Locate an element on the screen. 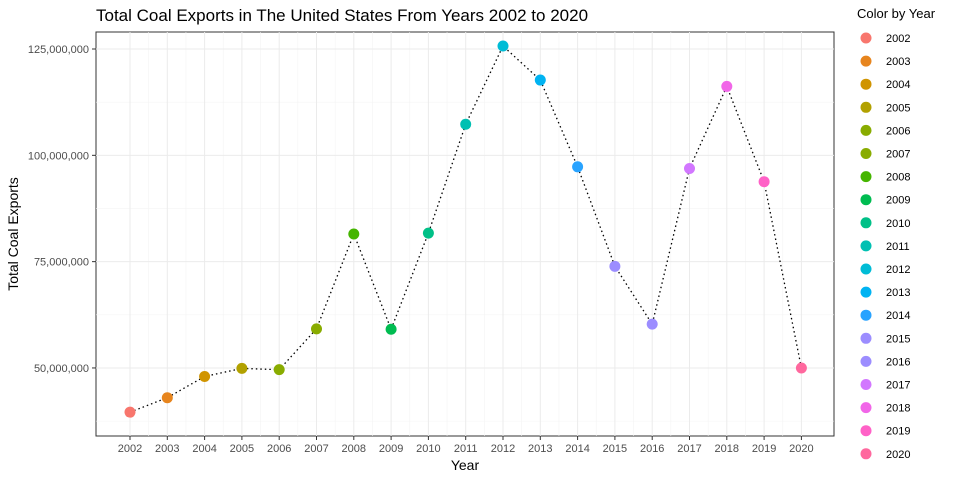 This screenshot has width=960, height=480. x-tick-label: 2019 is located at coordinates (764, 449).